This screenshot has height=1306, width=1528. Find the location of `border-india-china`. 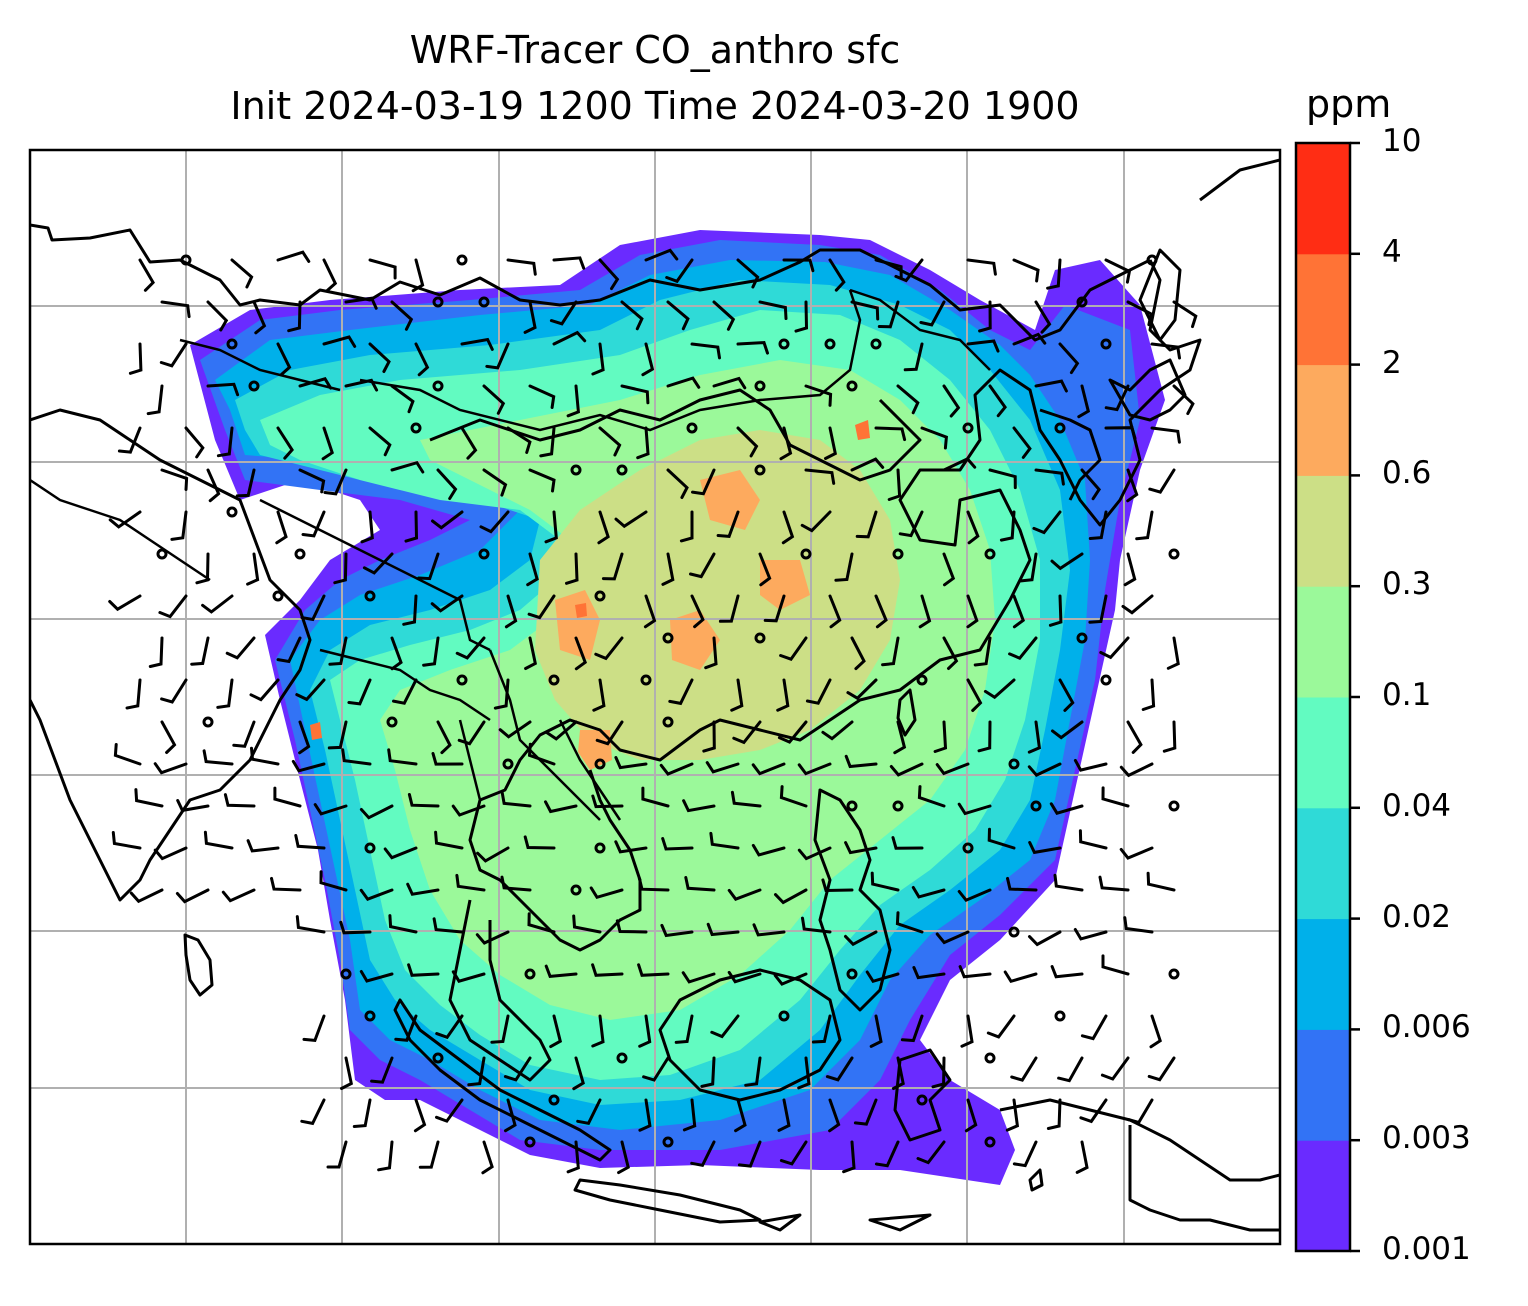

border-india-china is located at coordinates (375, 575).